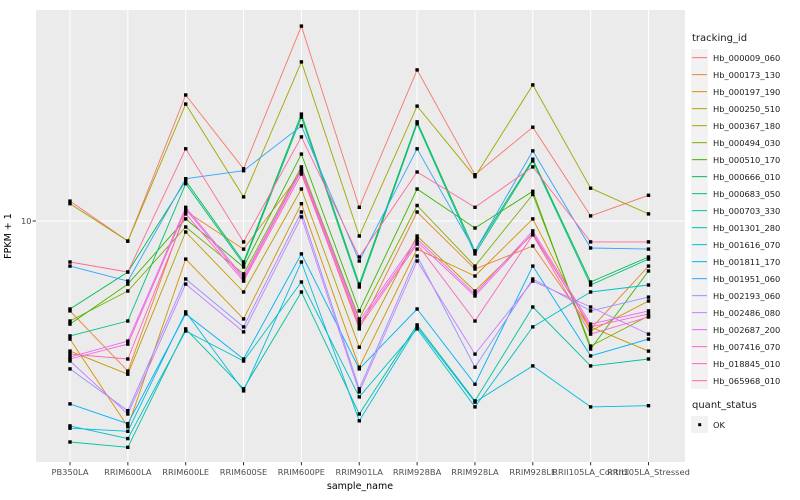  Describe the element at coordinates (185, 472) in the screenshot. I see `x-tick-label: RRIM600LE` at that location.